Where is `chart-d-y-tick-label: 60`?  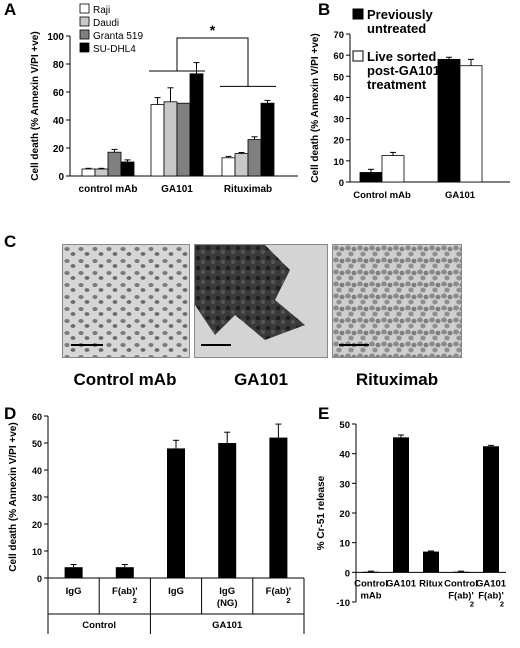 chart-d-y-tick-label: 60 is located at coordinates (37, 417).